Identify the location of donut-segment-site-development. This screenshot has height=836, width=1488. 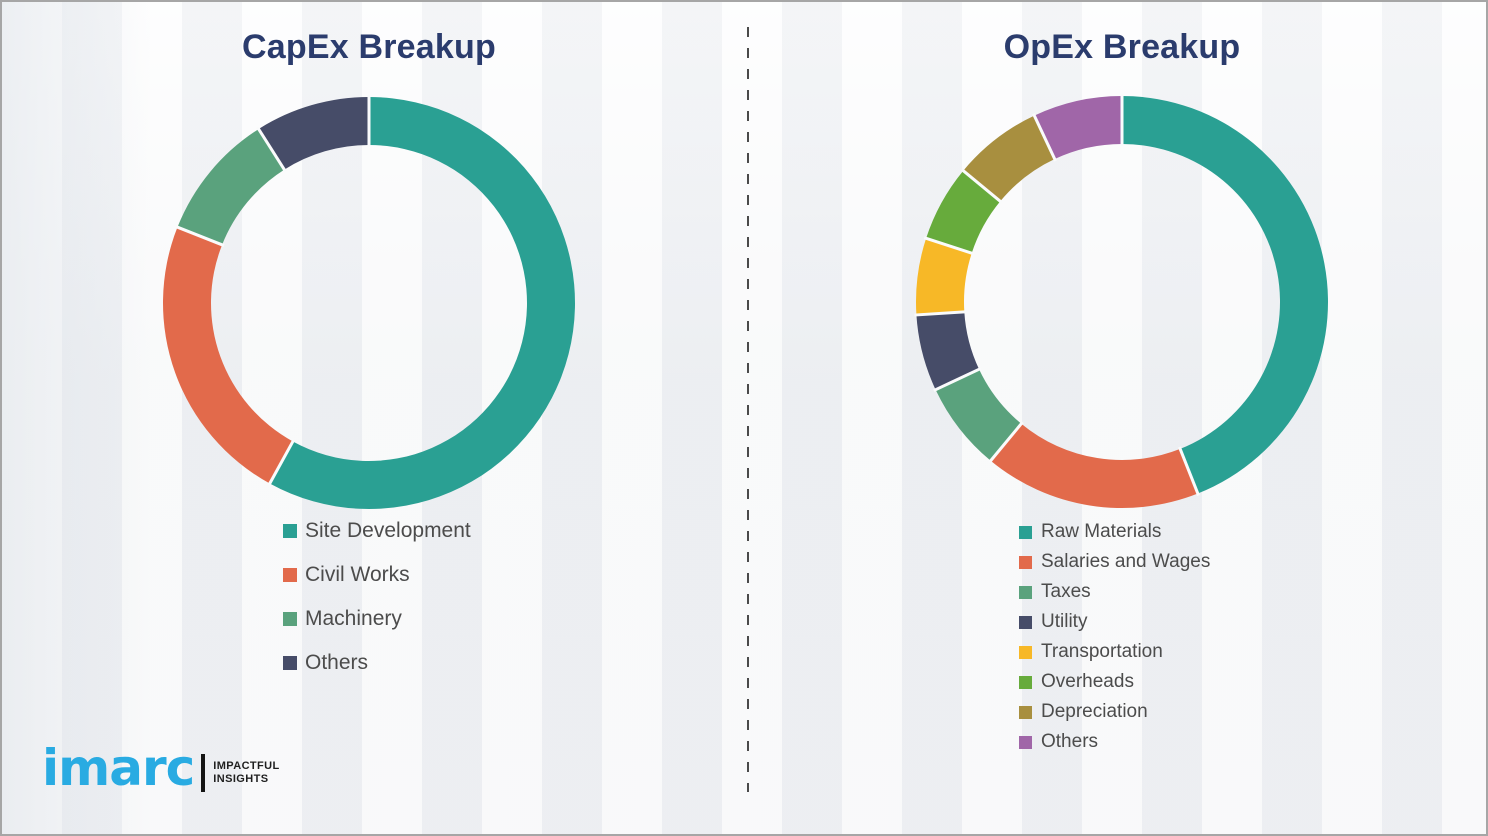
(422, 303).